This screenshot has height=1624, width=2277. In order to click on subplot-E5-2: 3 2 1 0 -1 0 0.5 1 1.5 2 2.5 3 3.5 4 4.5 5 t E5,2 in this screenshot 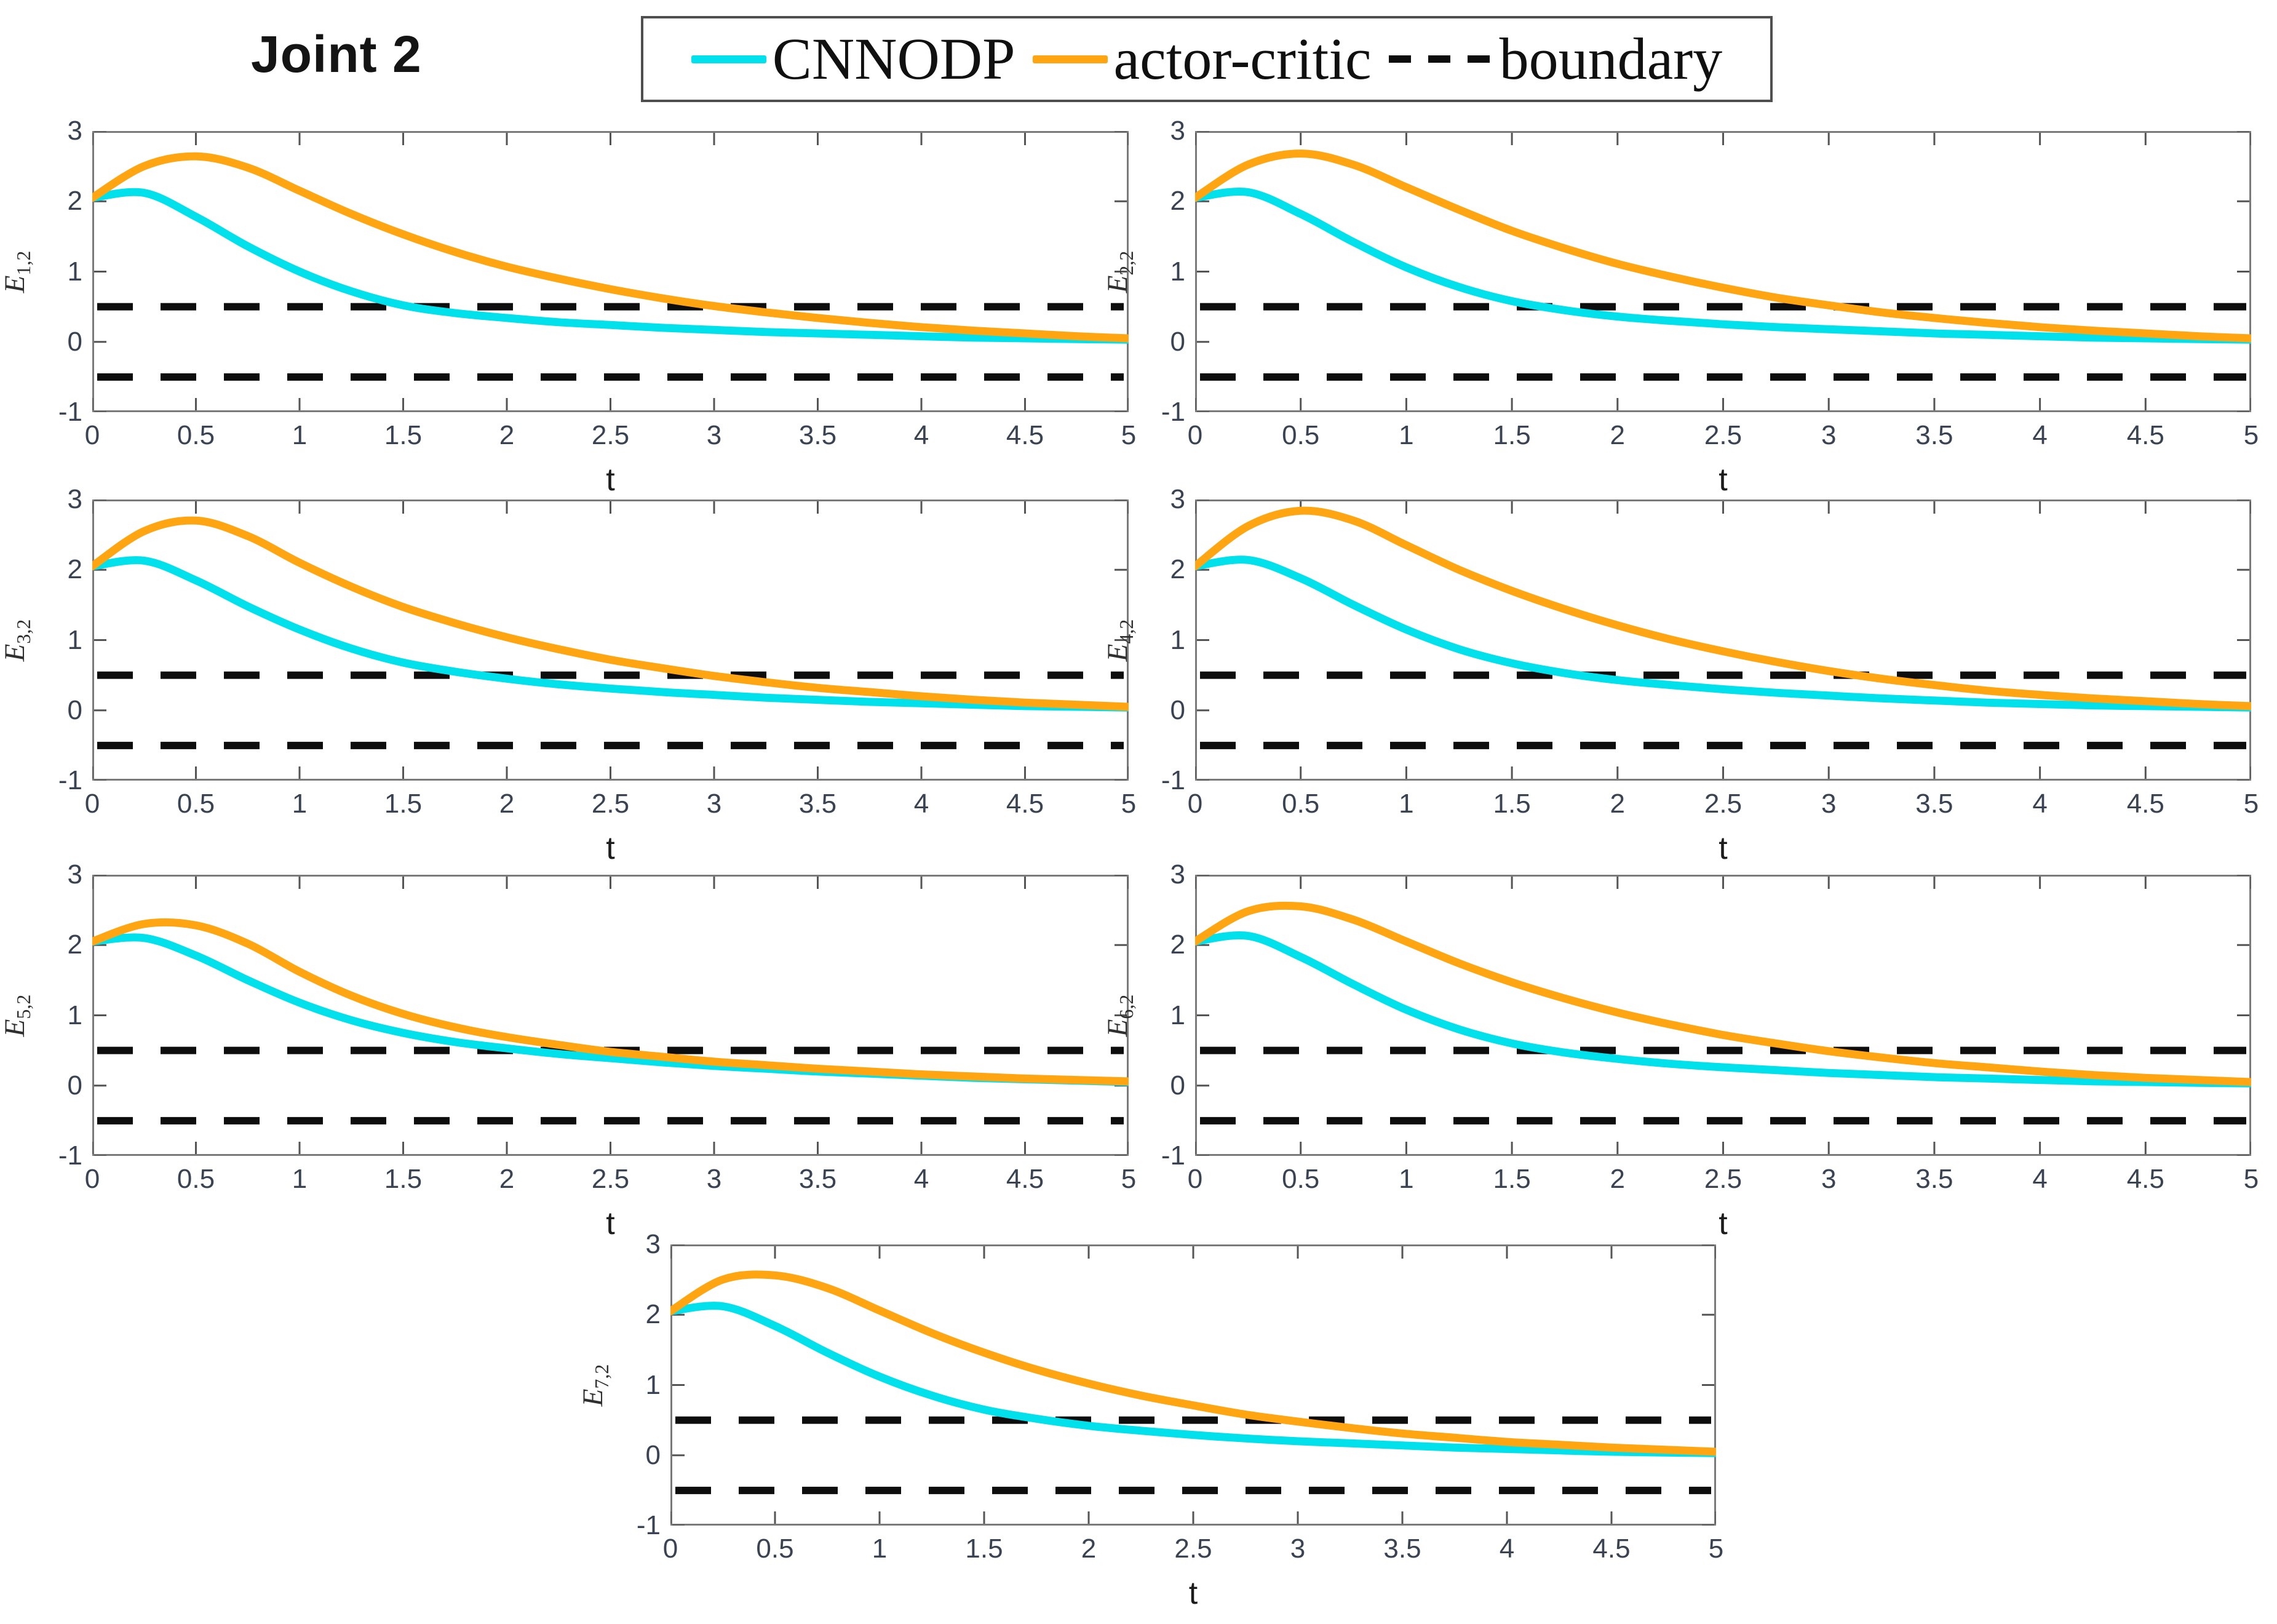, I will do `click(568, 1050)`.